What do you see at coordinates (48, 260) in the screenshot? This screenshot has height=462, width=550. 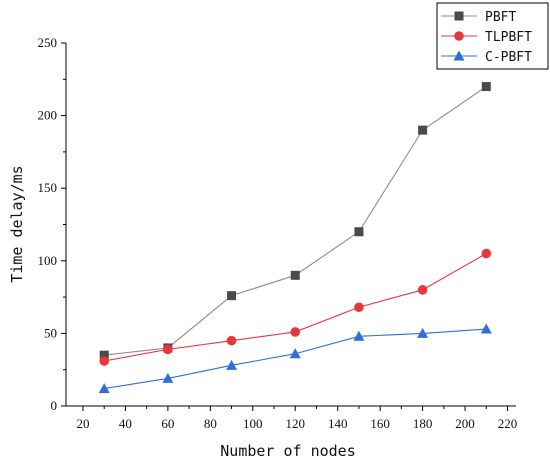 I see `y-tick-label: 100` at bounding box center [48, 260].